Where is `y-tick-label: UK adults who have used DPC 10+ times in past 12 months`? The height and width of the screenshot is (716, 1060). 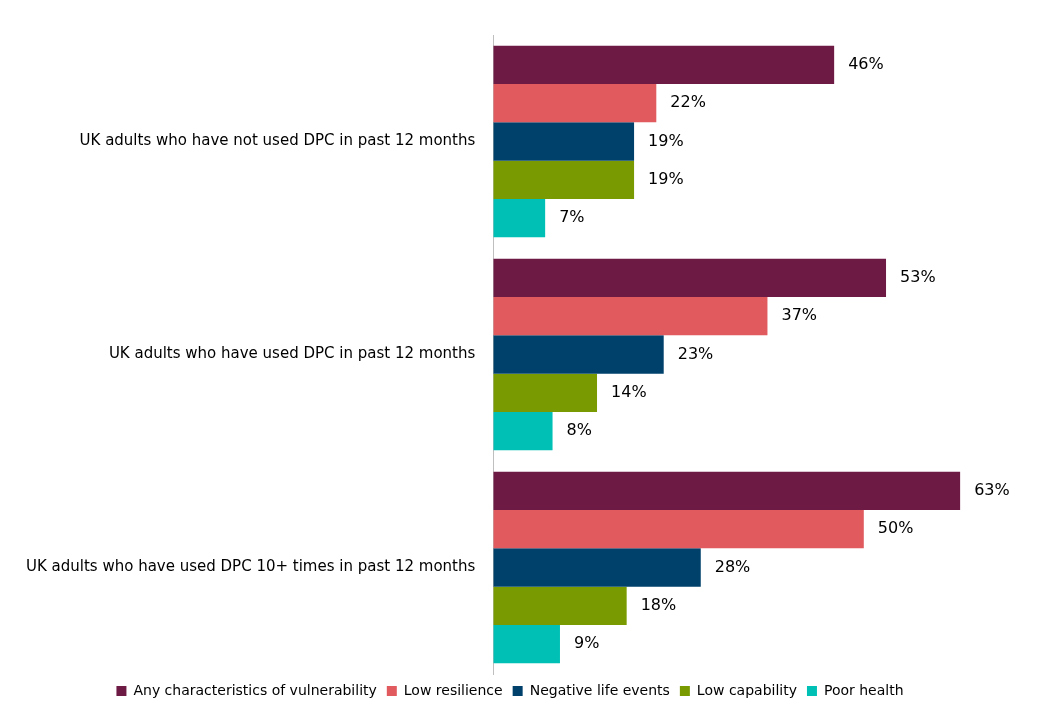
y-tick-label: UK adults who have used DPC 10+ times in past 12 months is located at coordinates (250, 566).